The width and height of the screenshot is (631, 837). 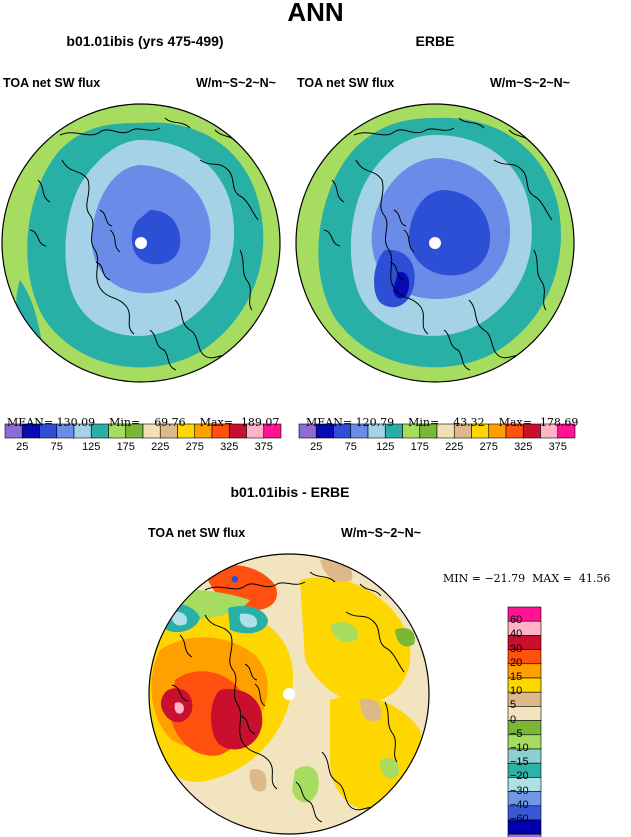 What do you see at coordinates (91, 447) in the screenshot?
I see `panel1-colorbar-label: 125` at bounding box center [91, 447].